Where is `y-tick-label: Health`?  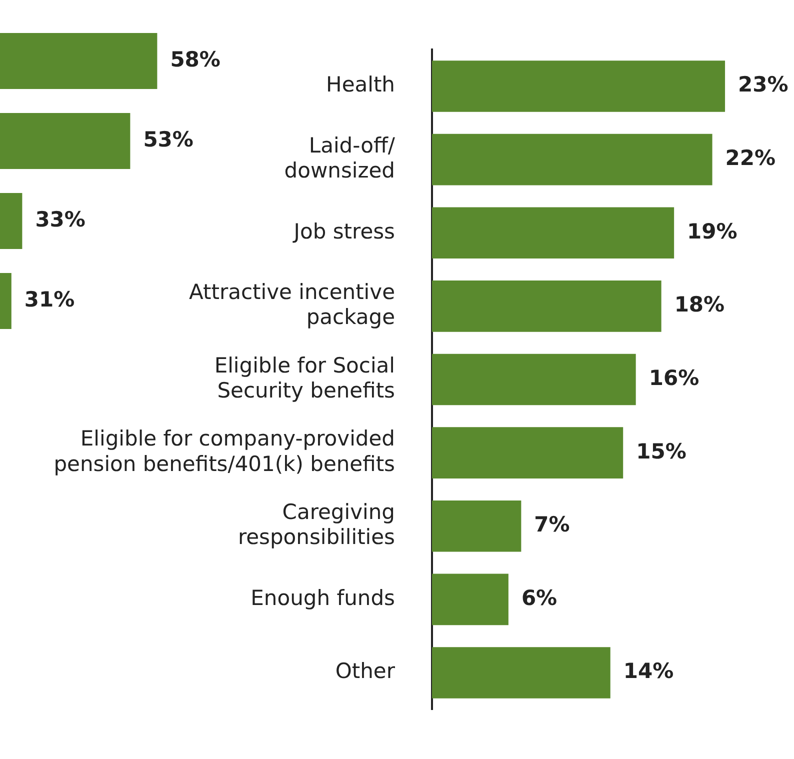 y-tick-label: Health is located at coordinates (360, 84).